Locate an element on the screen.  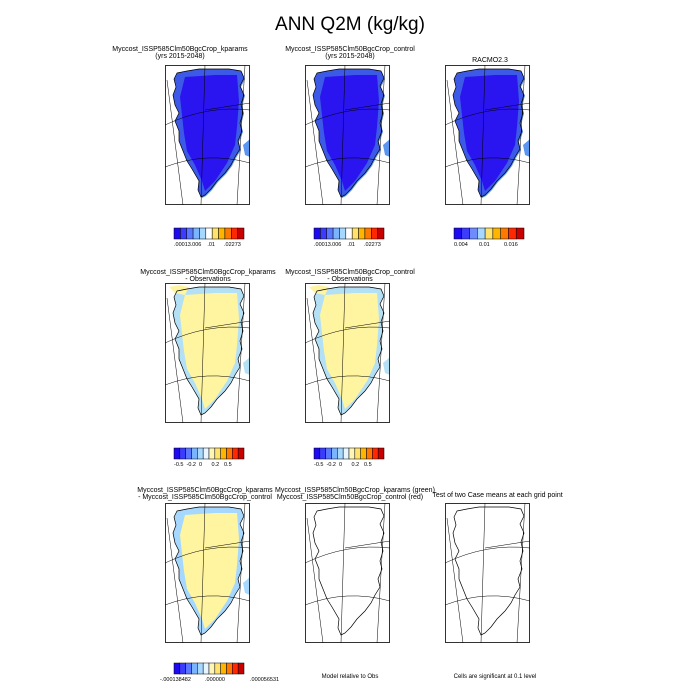
panel-title-line: - Myccost_ISSP585Clm50BgcCrop_control is located at coordinates (205, 497).